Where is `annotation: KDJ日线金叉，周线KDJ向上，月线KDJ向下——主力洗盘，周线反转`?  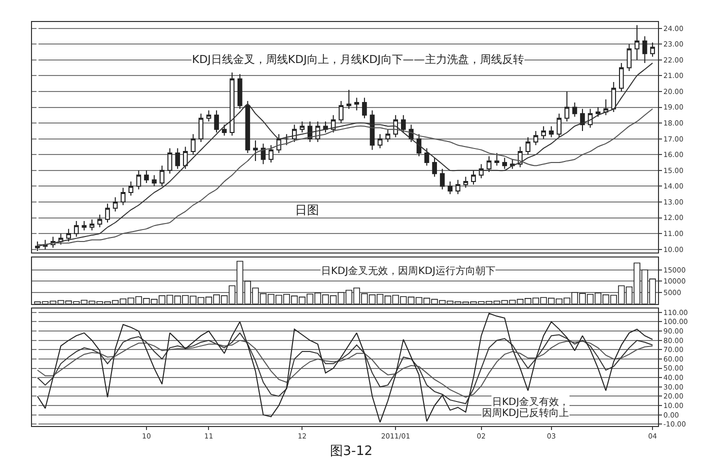 annotation: KDJ日线金叉，周线KDJ向上，月线KDJ向下——主力洗盘，周线反转 is located at coordinates (358, 59).